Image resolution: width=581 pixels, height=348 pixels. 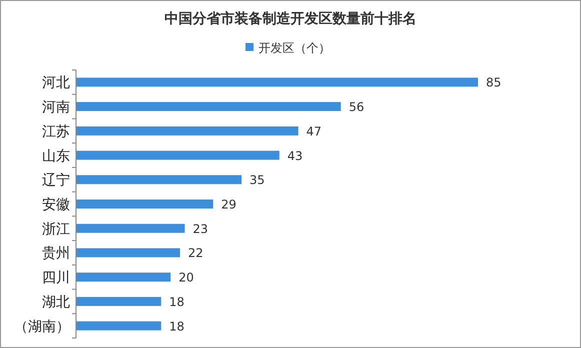 What do you see at coordinates (228, 205) in the screenshot?
I see `data-label: 29` at bounding box center [228, 205].